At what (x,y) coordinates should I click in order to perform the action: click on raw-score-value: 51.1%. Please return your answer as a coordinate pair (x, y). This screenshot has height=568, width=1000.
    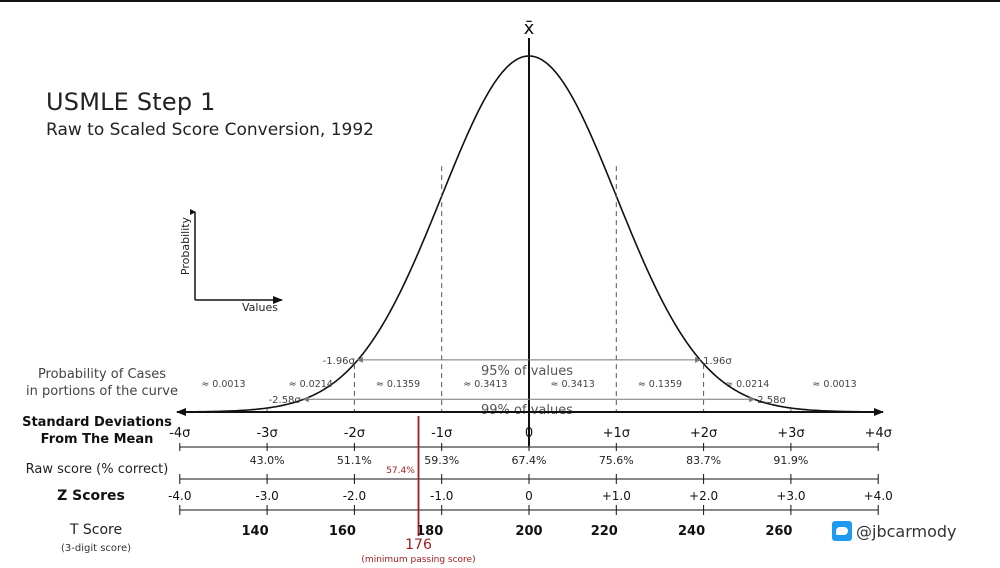
    Looking at the image, I should click on (354, 460).